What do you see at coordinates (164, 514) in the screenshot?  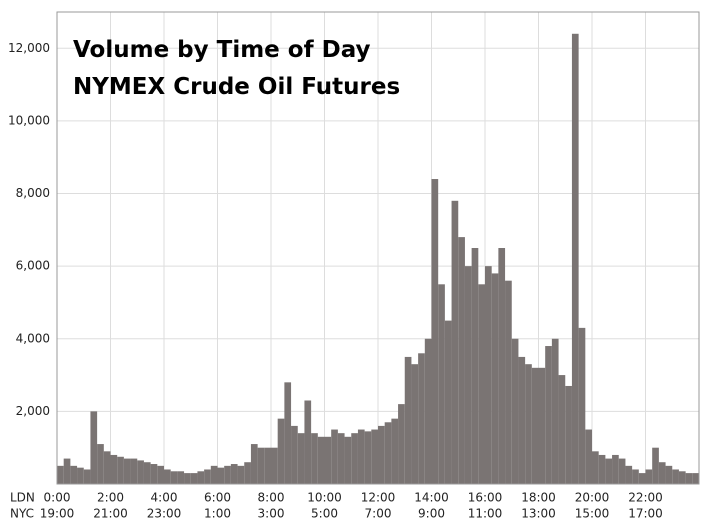 I see `x-tick-label-secondary: 23:00` at bounding box center [164, 514].